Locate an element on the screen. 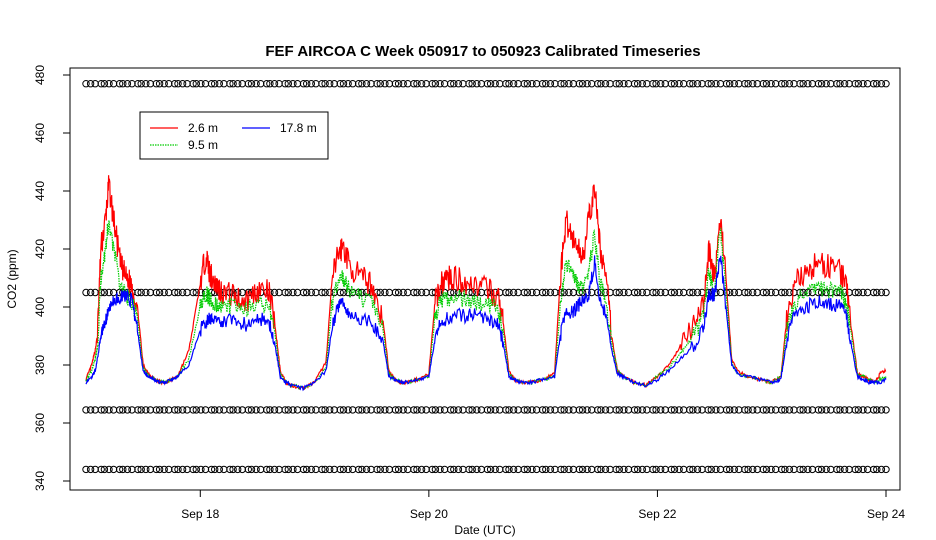 This screenshot has height=540, width=936. x-axis-label: Date (UTC) is located at coordinates (484, 530).